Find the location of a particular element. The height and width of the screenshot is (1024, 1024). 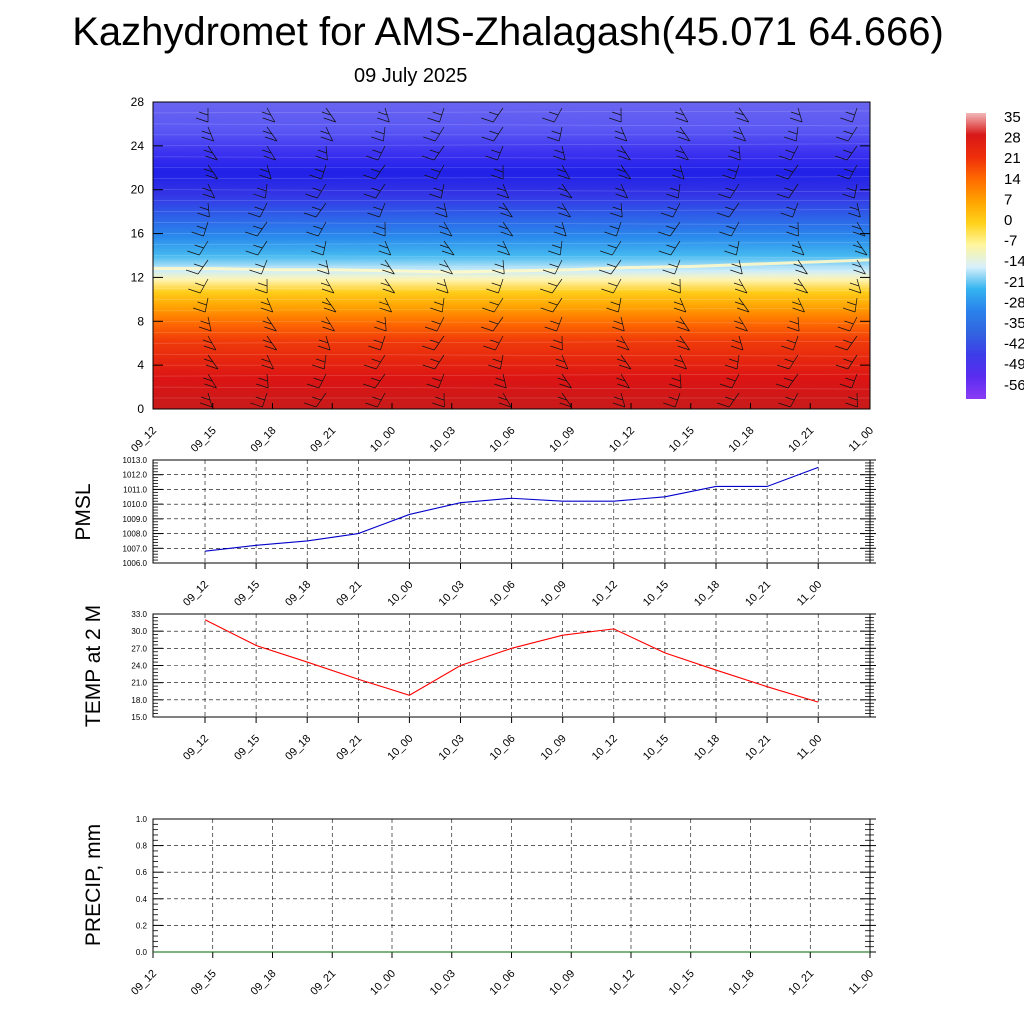

x-tick-label: 11_00 is located at coordinates (810, 594).